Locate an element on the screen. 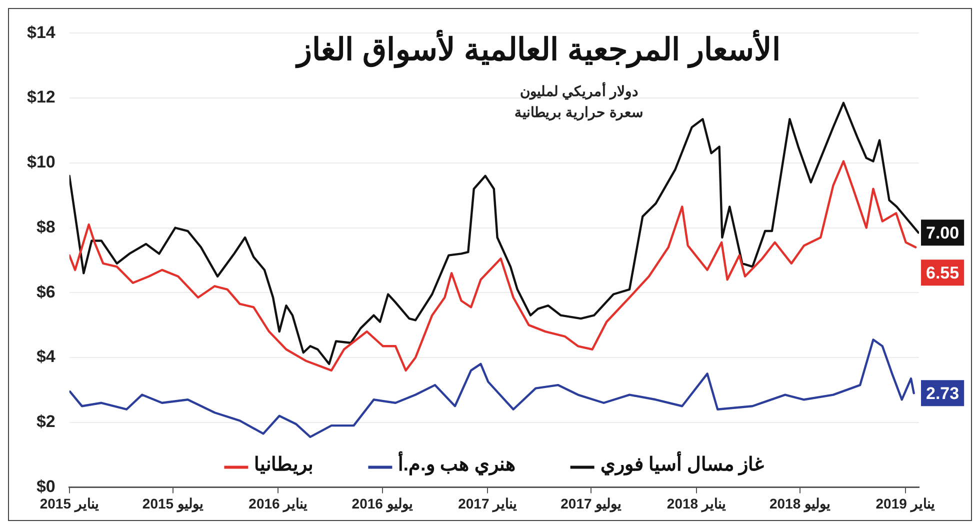 The image size is (980, 529). y-tick-label: $4 is located at coordinates (46, 356).